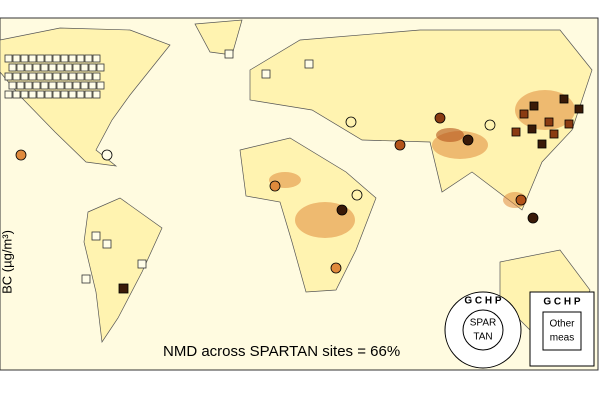  I want to click on legend-square: G C H P Other meas, so click(562, 329).